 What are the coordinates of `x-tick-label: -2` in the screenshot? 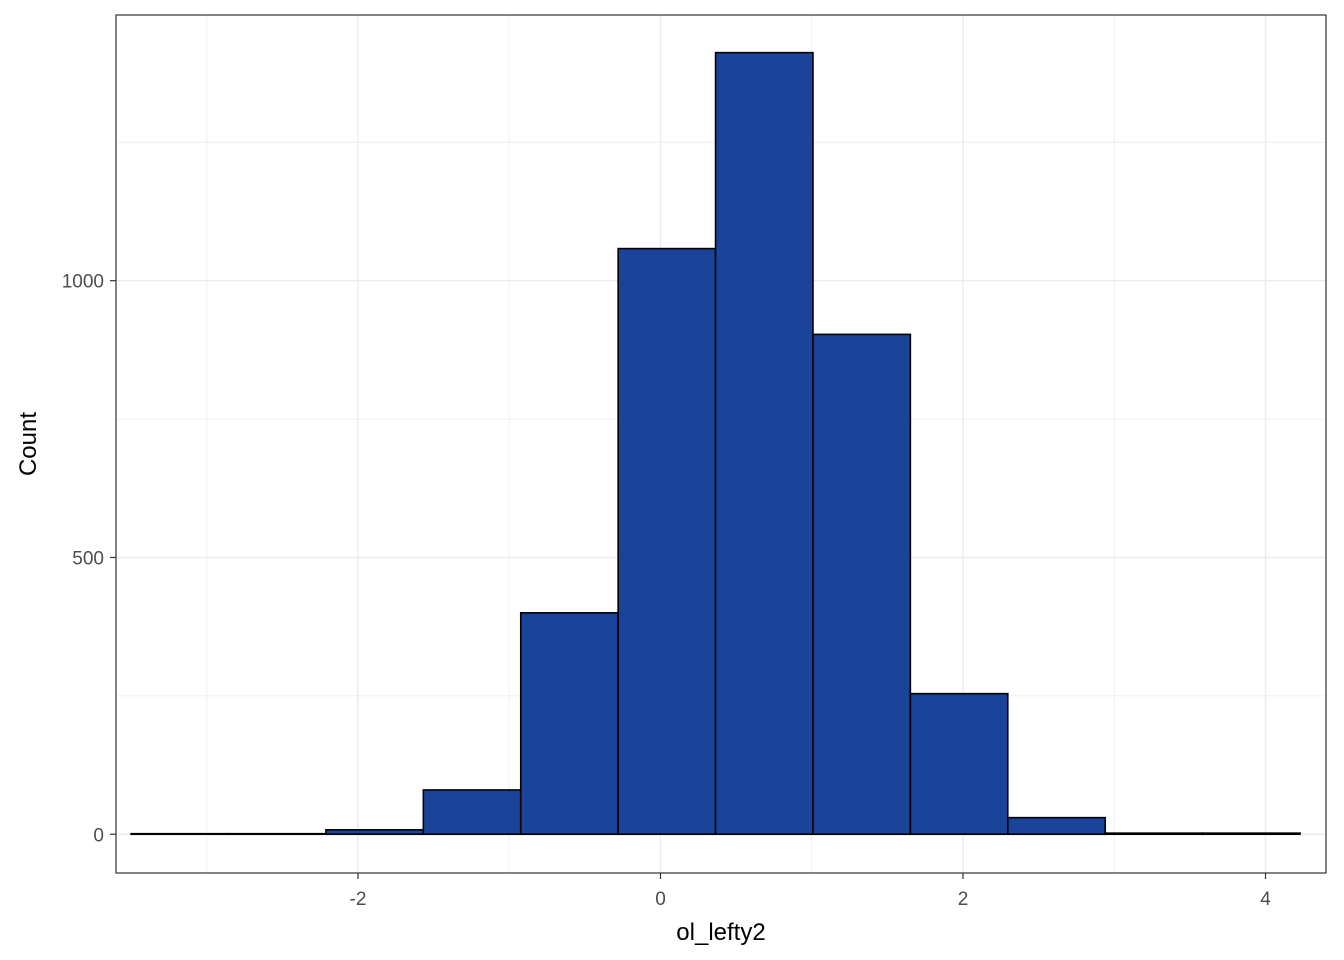 It's located at (358, 899).